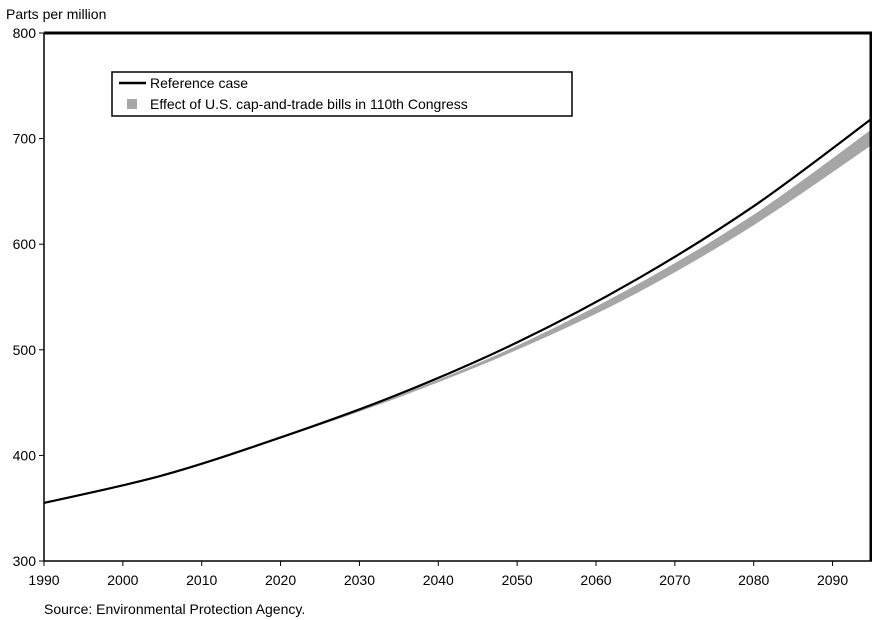 The width and height of the screenshot is (872, 620). What do you see at coordinates (199, 83) in the screenshot?
I see `legend-label-reference-case: Reference case` at bounding box center [199, 83].